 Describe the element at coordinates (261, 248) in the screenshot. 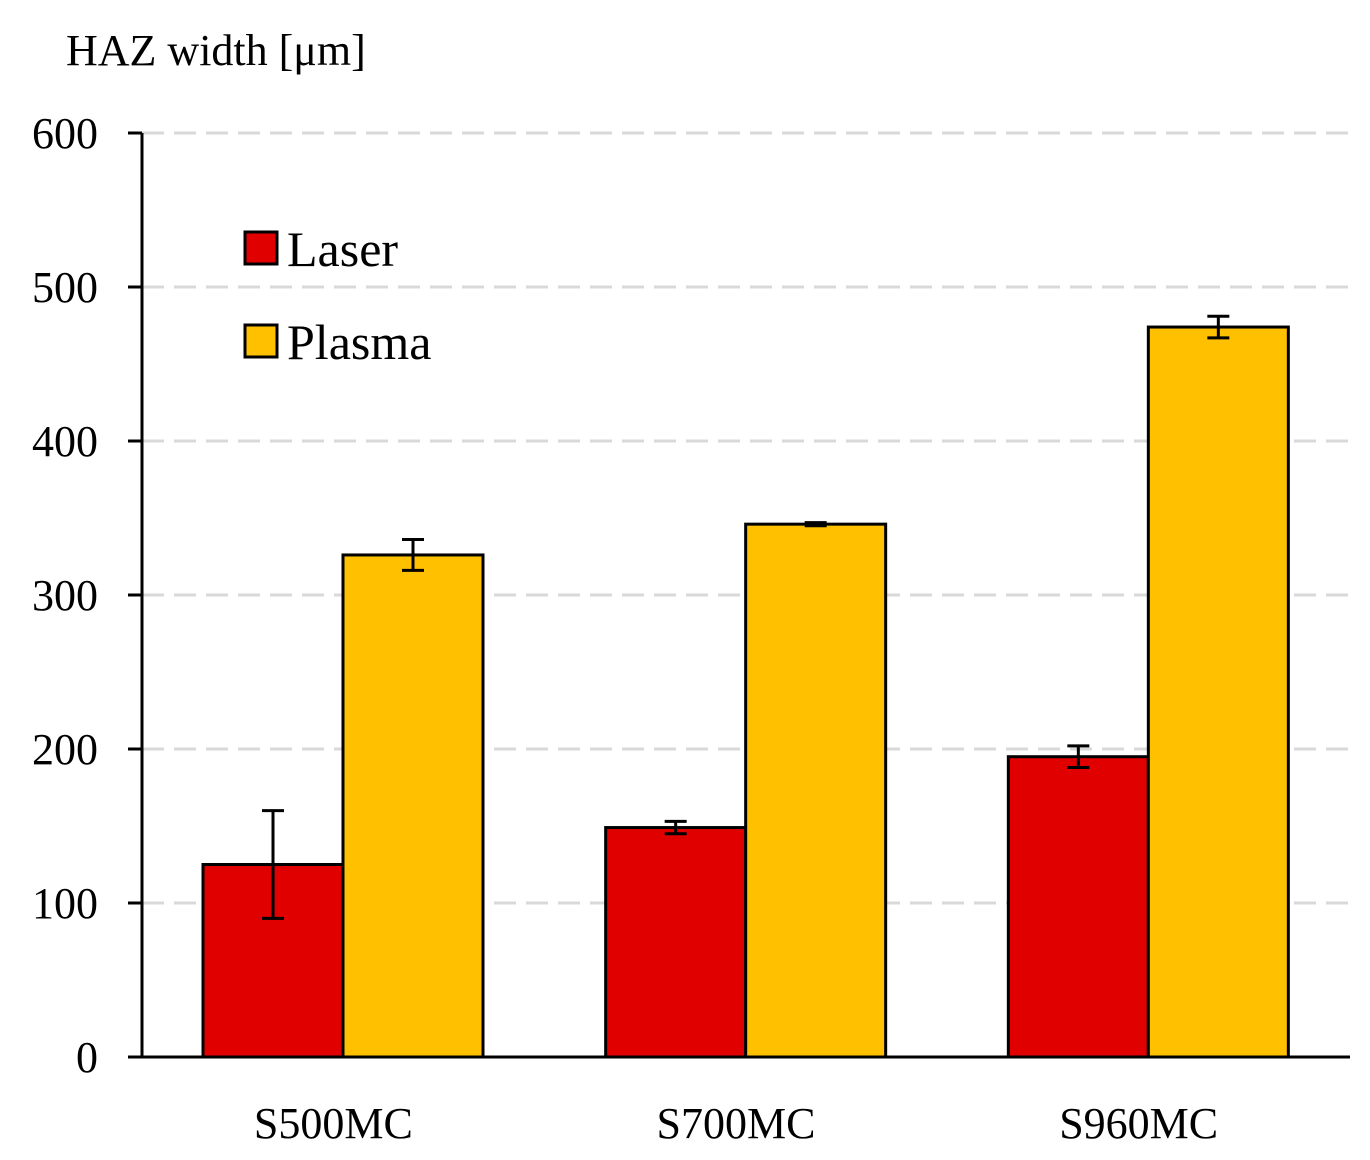

I see `legend-swatch-laser` at that location.